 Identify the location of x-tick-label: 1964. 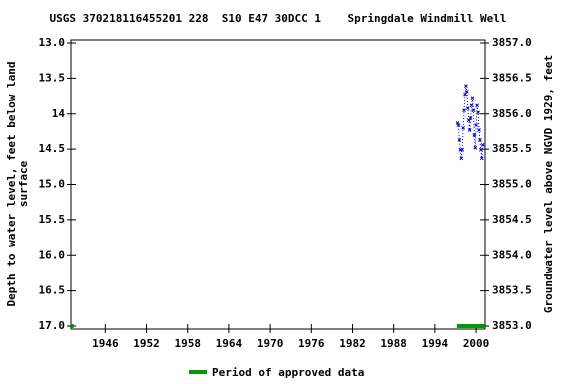
(229, 343).